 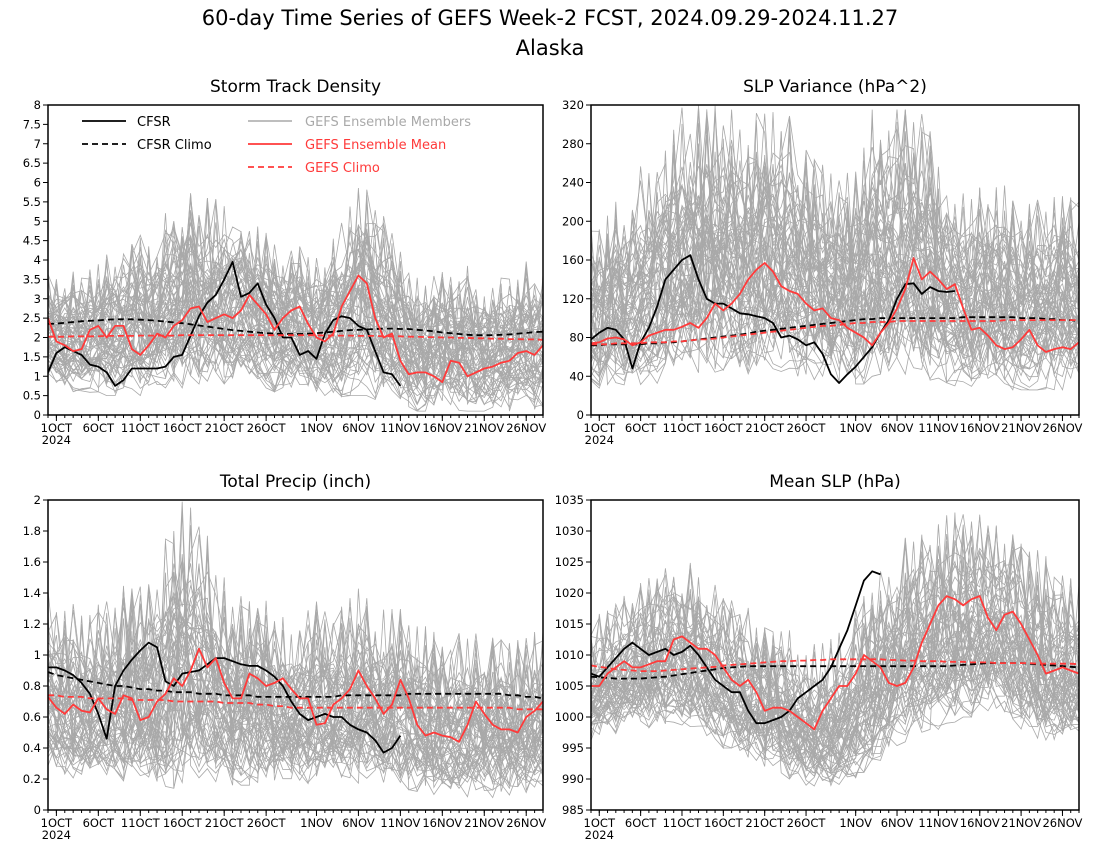 What do you see at coordinates (295, 337) in the screenshot?
I see `series-gefs-climo` at bounding box center [295, 337].